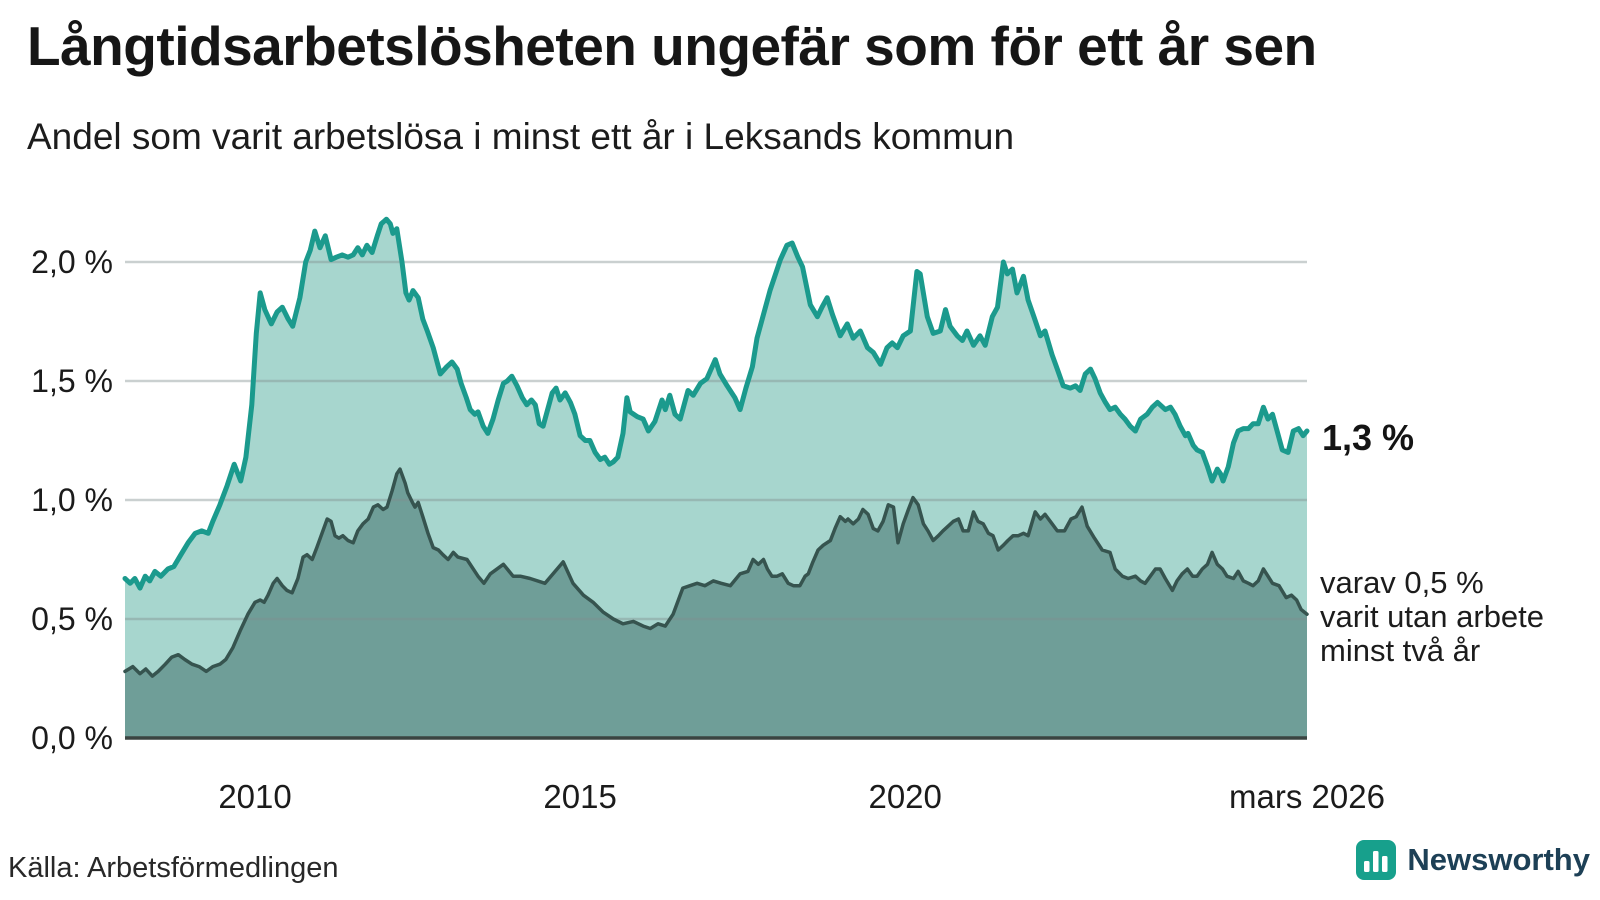  What do you see at coordinates (72, 619) in the screenshot?
I see `y-tick-label: 0,5 %` at bounding box center [72, 619].